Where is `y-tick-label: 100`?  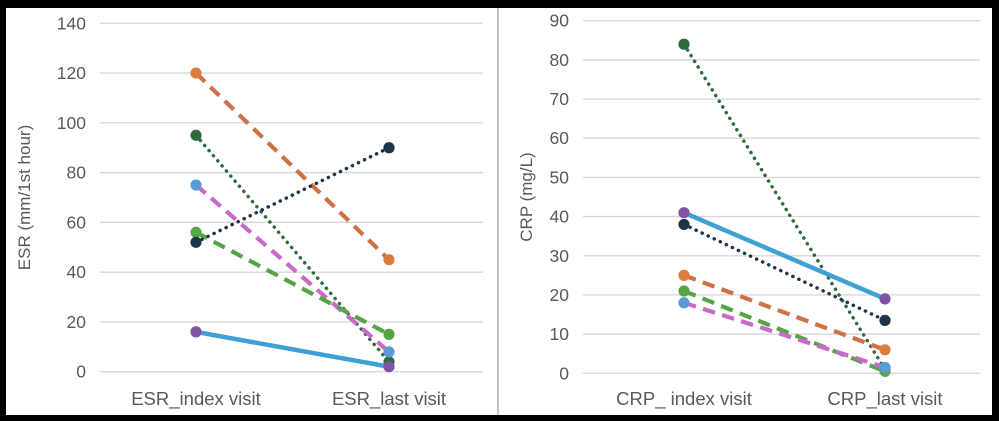 y-tick-label: 100 is located at coordinates (71, 123).